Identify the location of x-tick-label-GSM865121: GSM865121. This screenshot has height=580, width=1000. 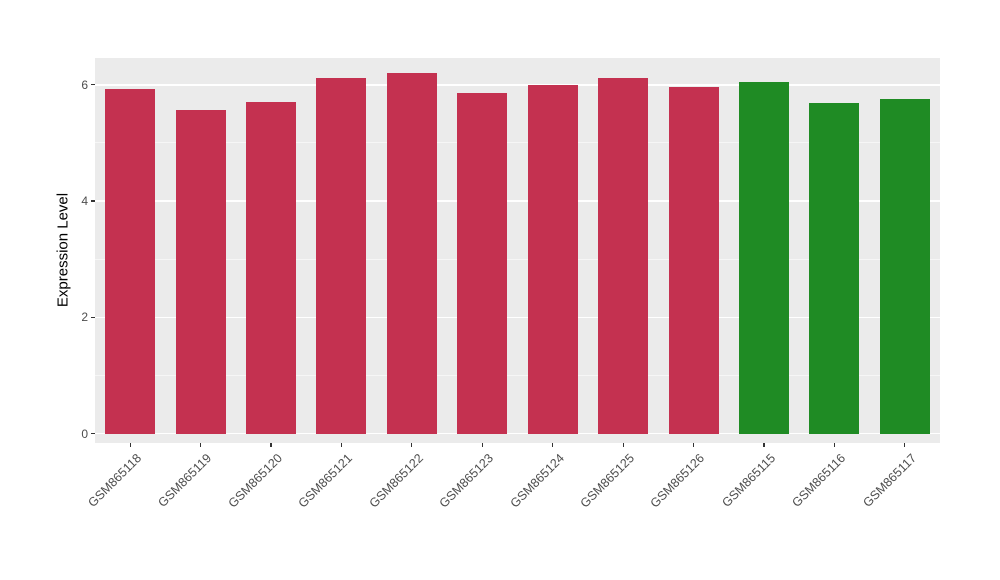
(325, 481).